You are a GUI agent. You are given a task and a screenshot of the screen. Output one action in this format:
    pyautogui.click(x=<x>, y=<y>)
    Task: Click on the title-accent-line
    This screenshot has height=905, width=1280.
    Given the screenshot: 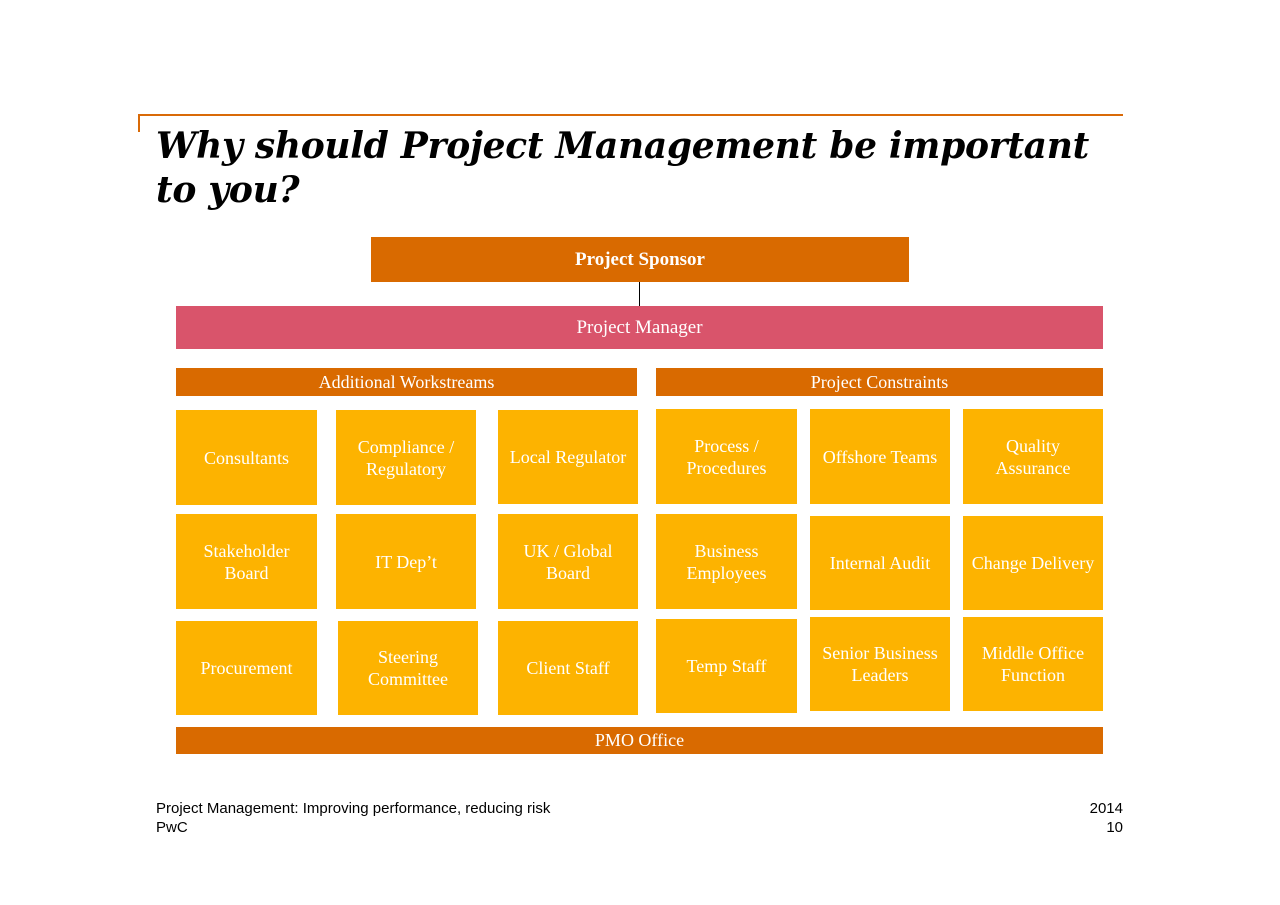 What is the action you would take?
    pyautogui.click(x=630, y=115)
    